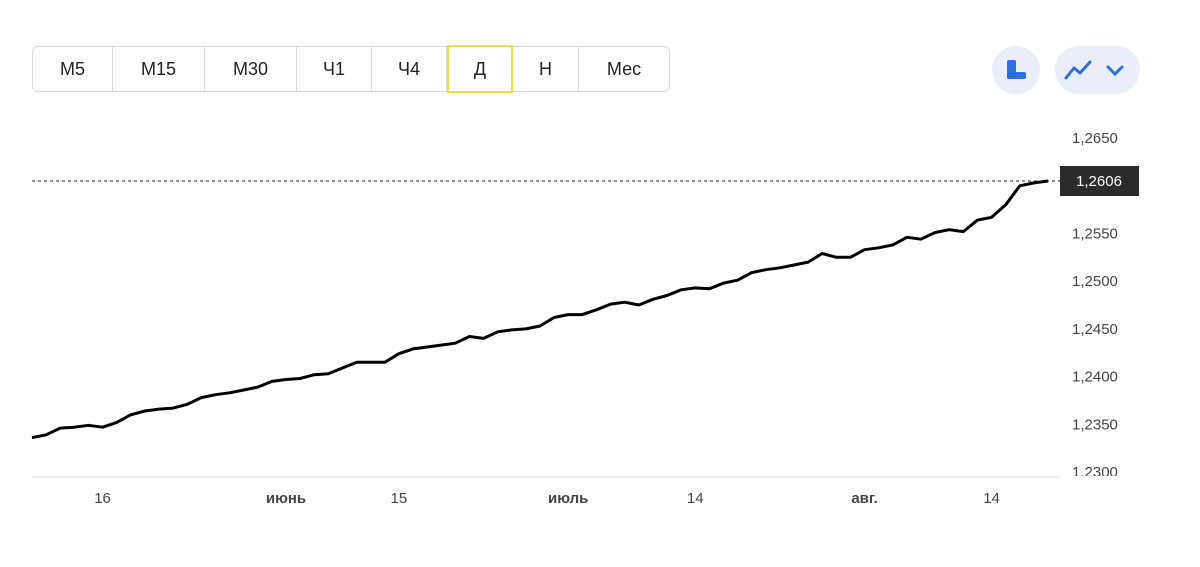  What do you see at coordinates (1095, 281) in the screenshot?
I see `y-tick-label: 1,2500` at bounding box center [1095, 281].